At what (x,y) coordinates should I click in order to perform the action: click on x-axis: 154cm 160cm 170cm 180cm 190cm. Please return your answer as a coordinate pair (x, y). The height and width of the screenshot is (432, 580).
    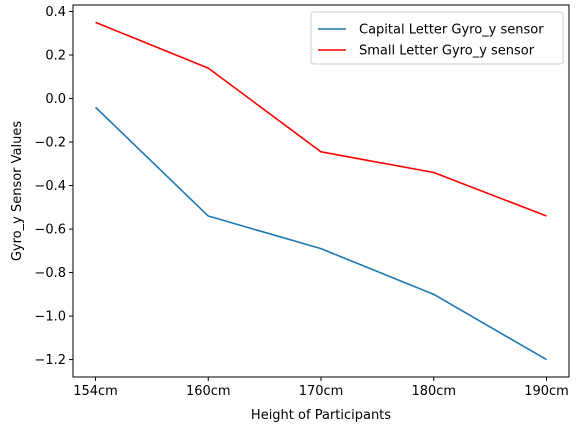
    Looking at the image, I should click on (321, 388).